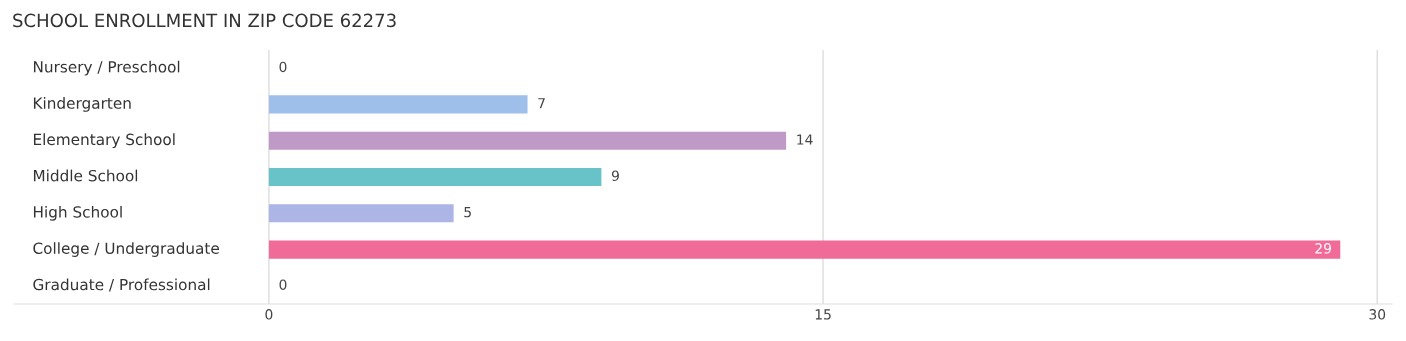 This screenshot has width=1406, height=341. Describe the element at coordinates (269, 314) in the screenshot. I see `x-tick-label: 0` at that location.